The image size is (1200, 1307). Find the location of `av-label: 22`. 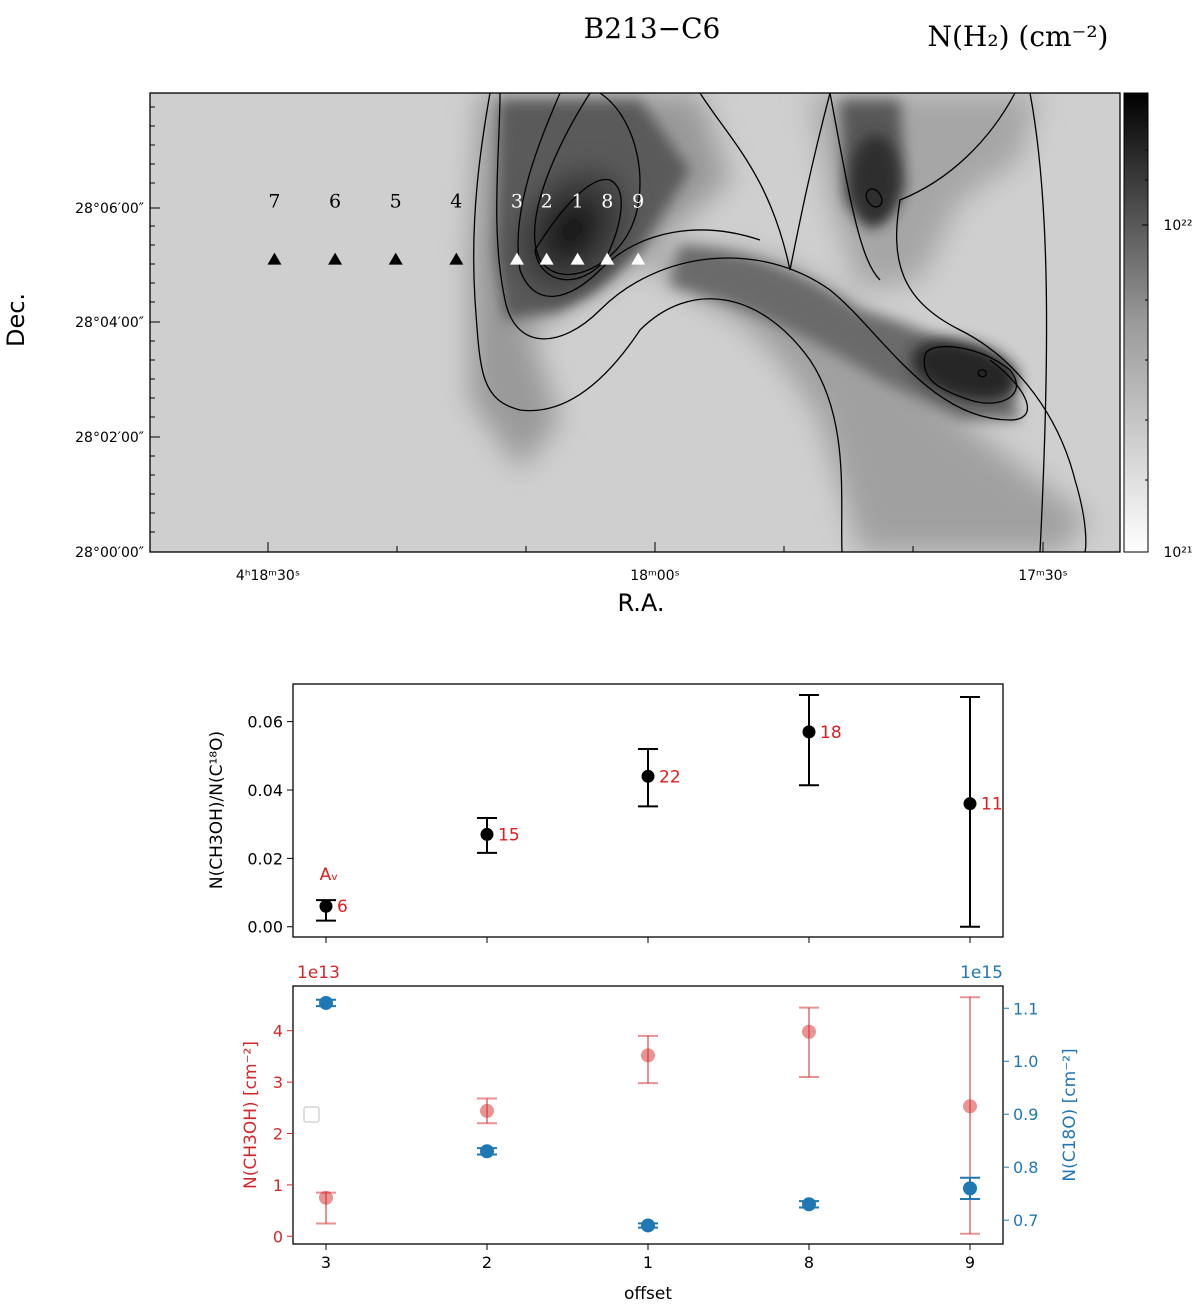

av-label: 22 is located at coordinates (670, 777).